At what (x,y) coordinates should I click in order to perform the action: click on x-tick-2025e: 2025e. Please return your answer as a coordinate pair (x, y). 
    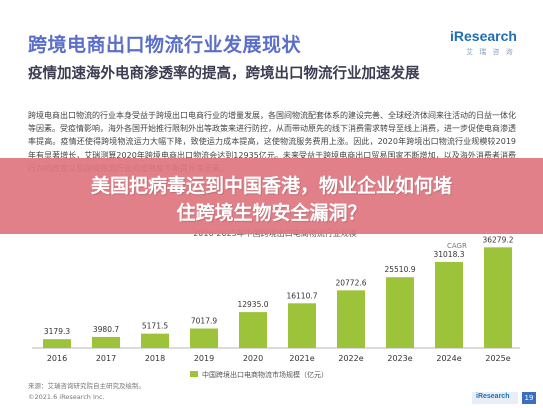
    Looking at the image, I should click on (497, 358).